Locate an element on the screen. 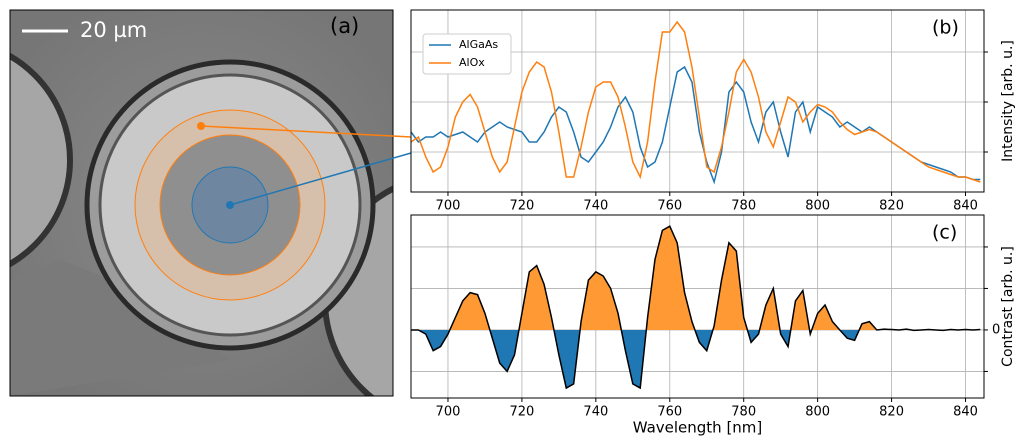 The height and width of the screenshot is (438, 1017). panel-label: (c) is located at coordinates (944, 233).